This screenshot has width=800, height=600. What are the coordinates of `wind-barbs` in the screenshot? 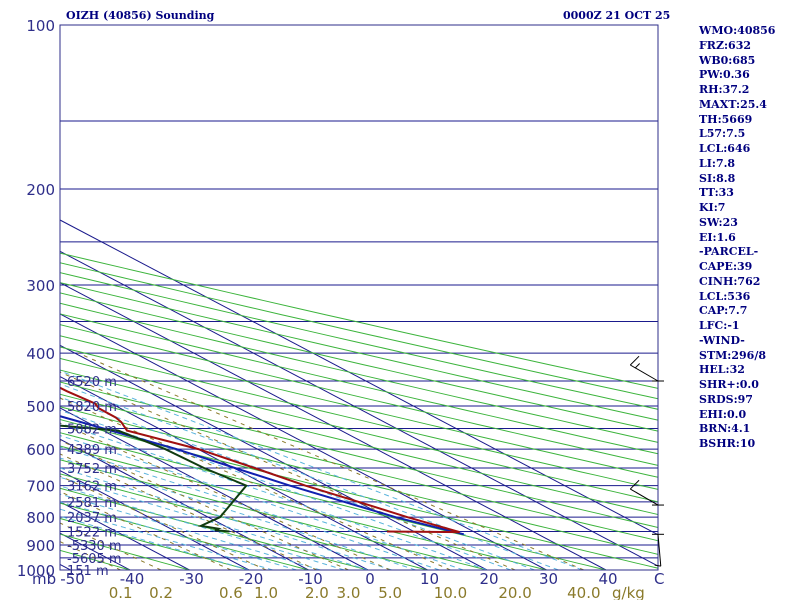 It's located at (646, 461).